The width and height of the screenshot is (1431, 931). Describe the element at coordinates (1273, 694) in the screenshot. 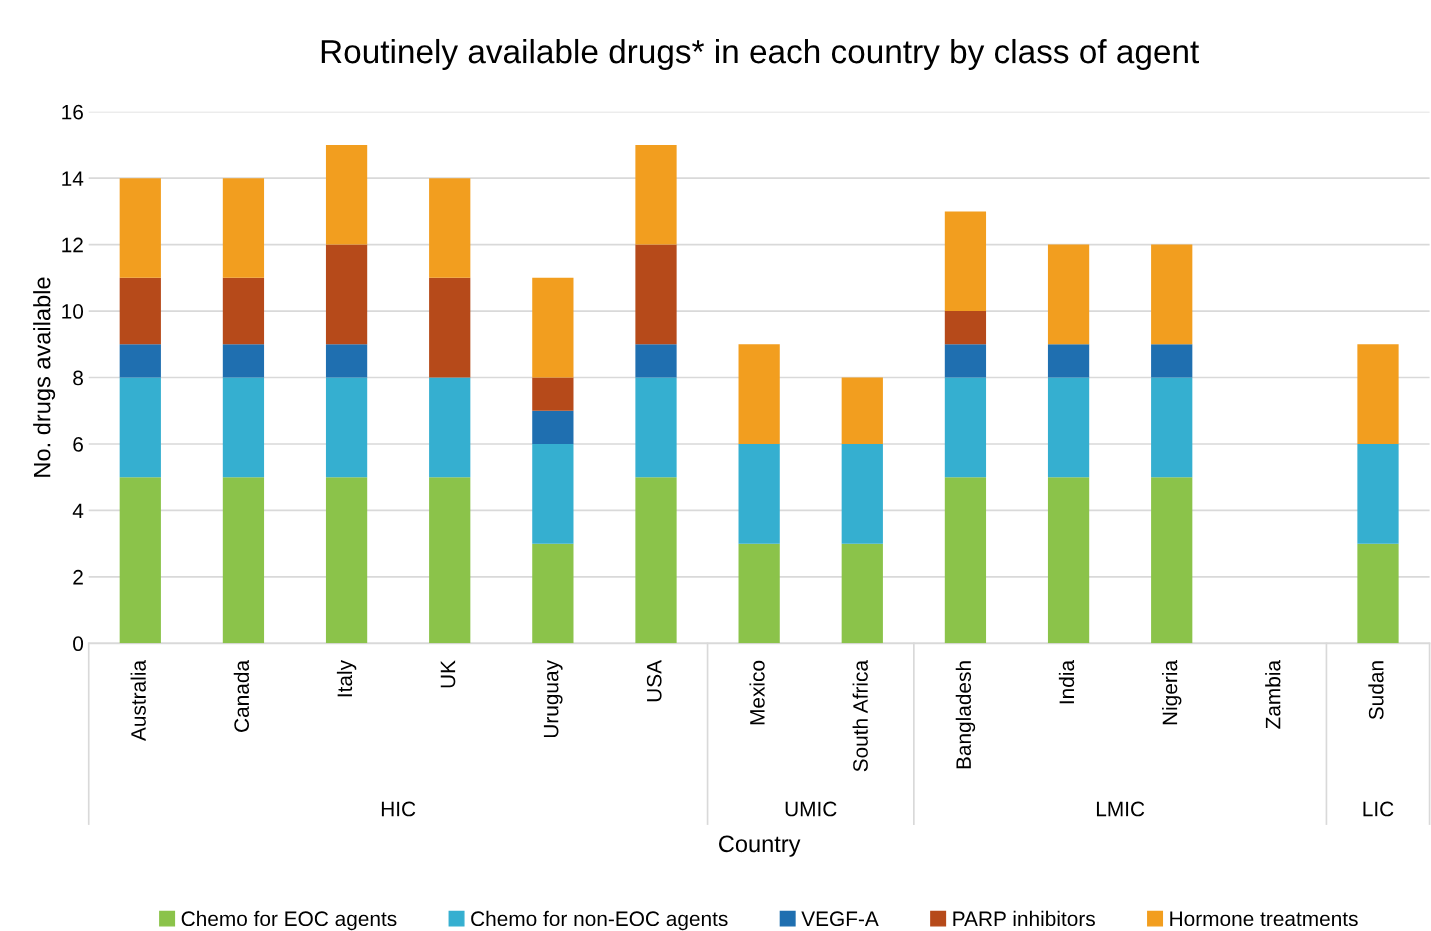

I see `x-tick-label: Zambia` at that location.